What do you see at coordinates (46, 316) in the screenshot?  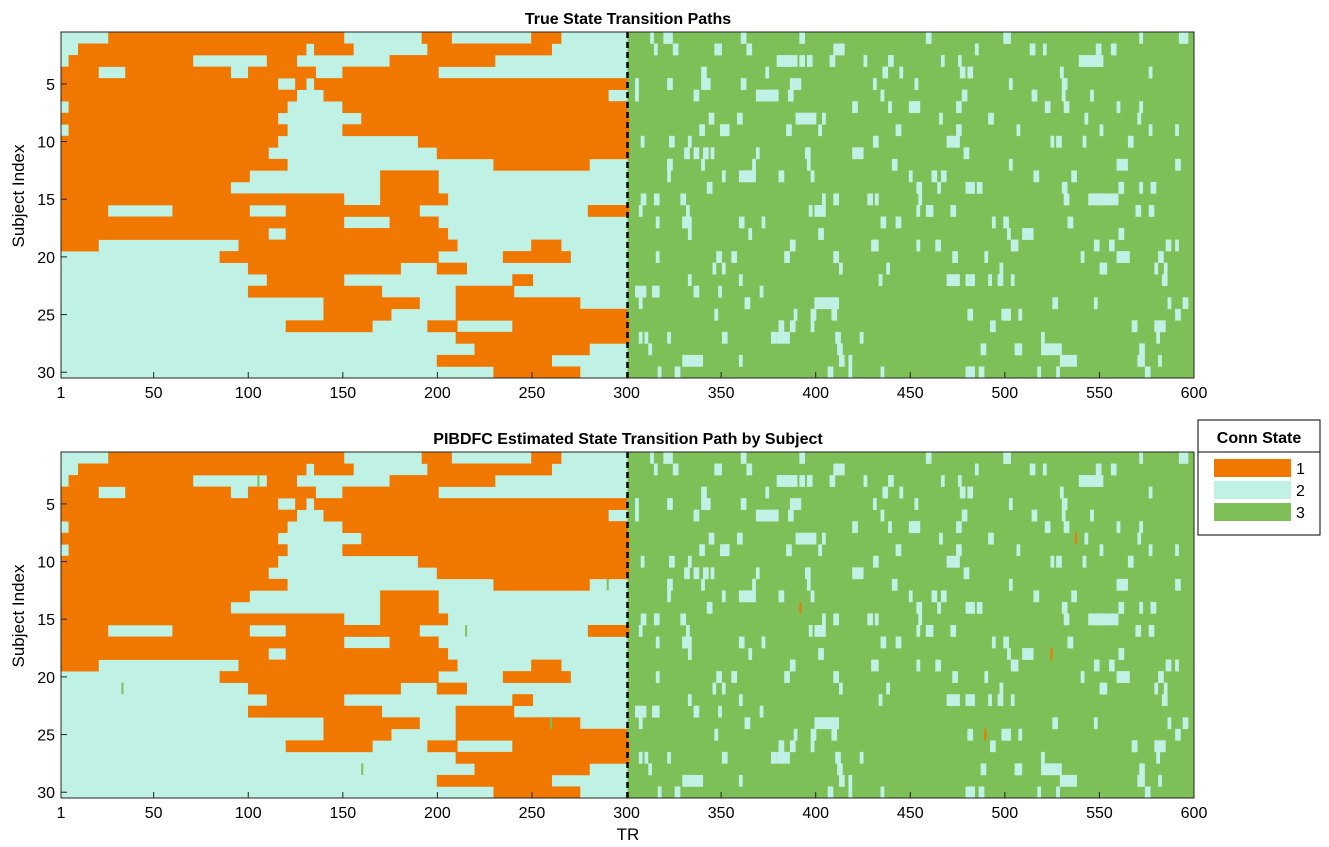 I see `y-tick-label: 25` at bounding box center [46, 316].